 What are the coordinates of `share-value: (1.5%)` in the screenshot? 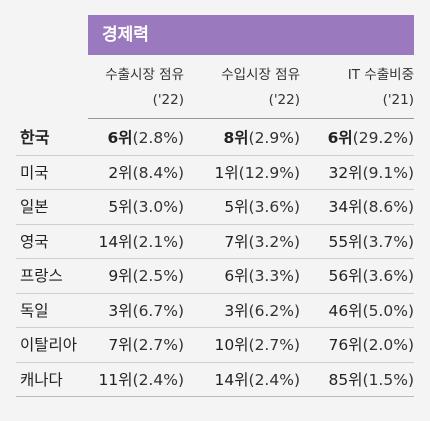 It's located at (388, 379).